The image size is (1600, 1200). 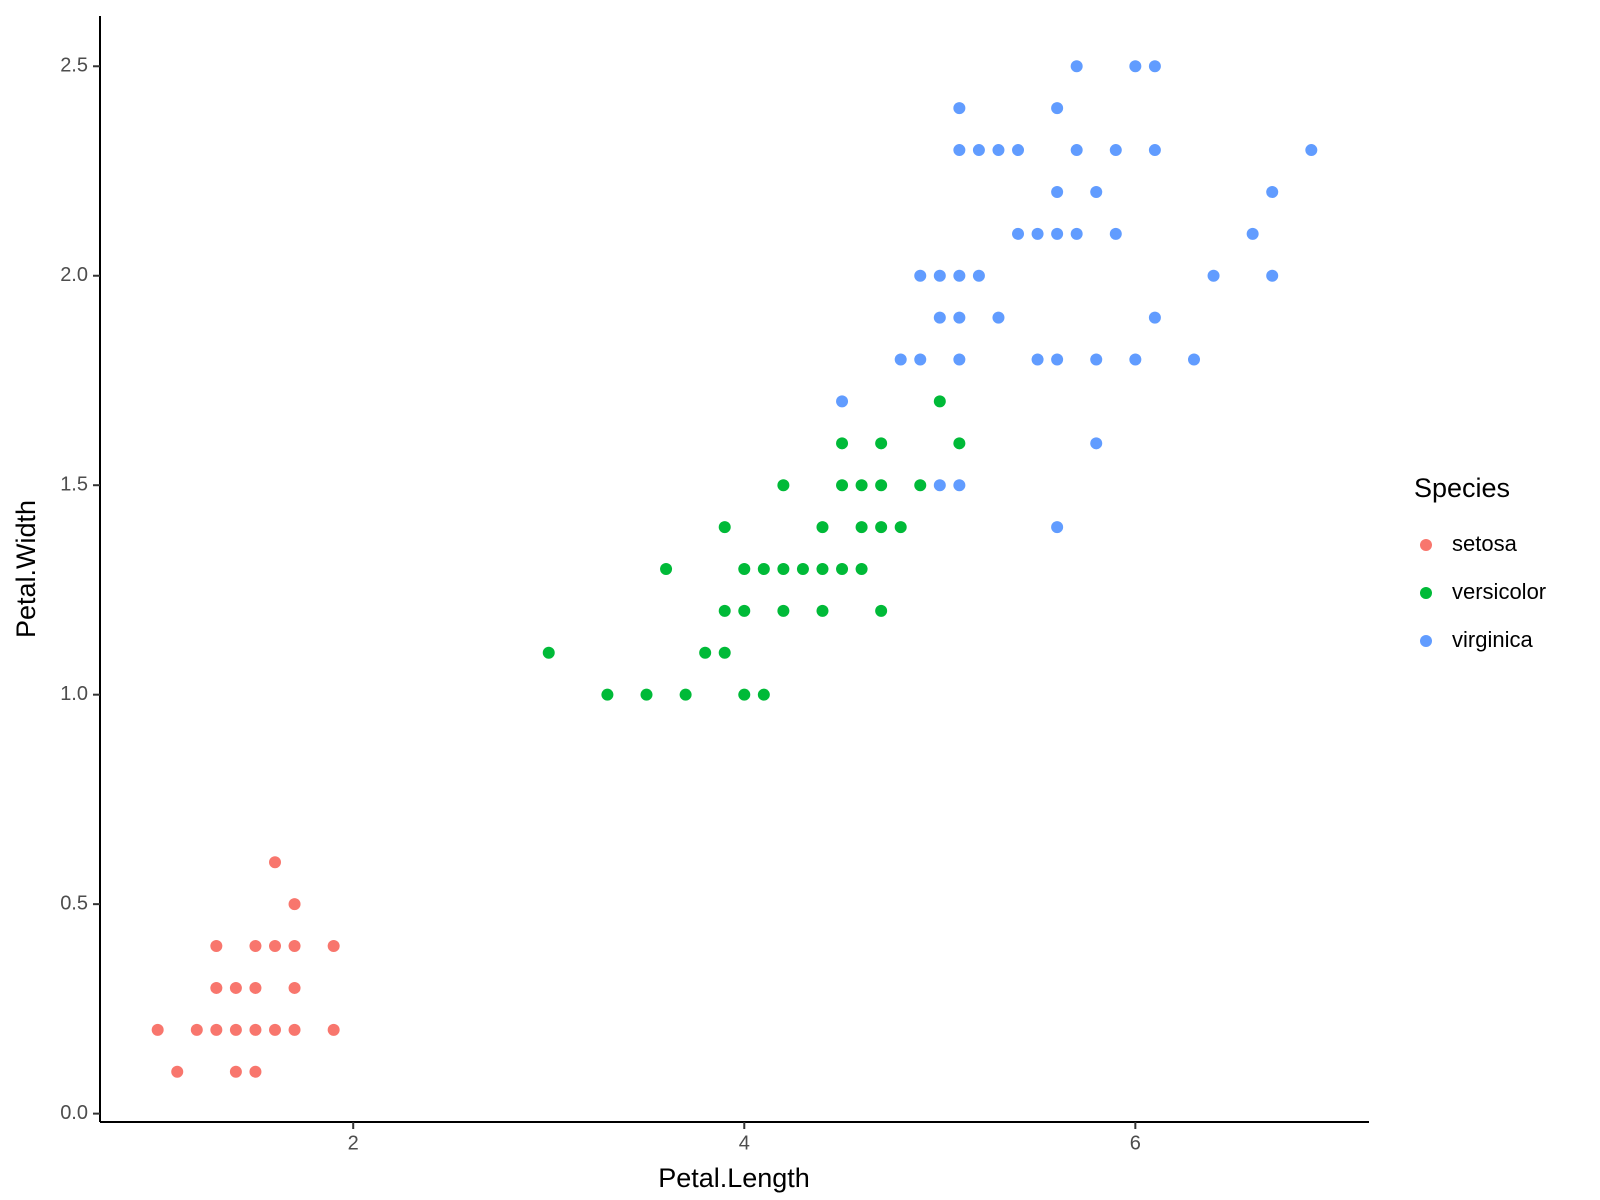 What do you see at coordinates (353, 1143) in the screenshot?
I see `x-tick-label: 2` at bounding box center [353, 1143].